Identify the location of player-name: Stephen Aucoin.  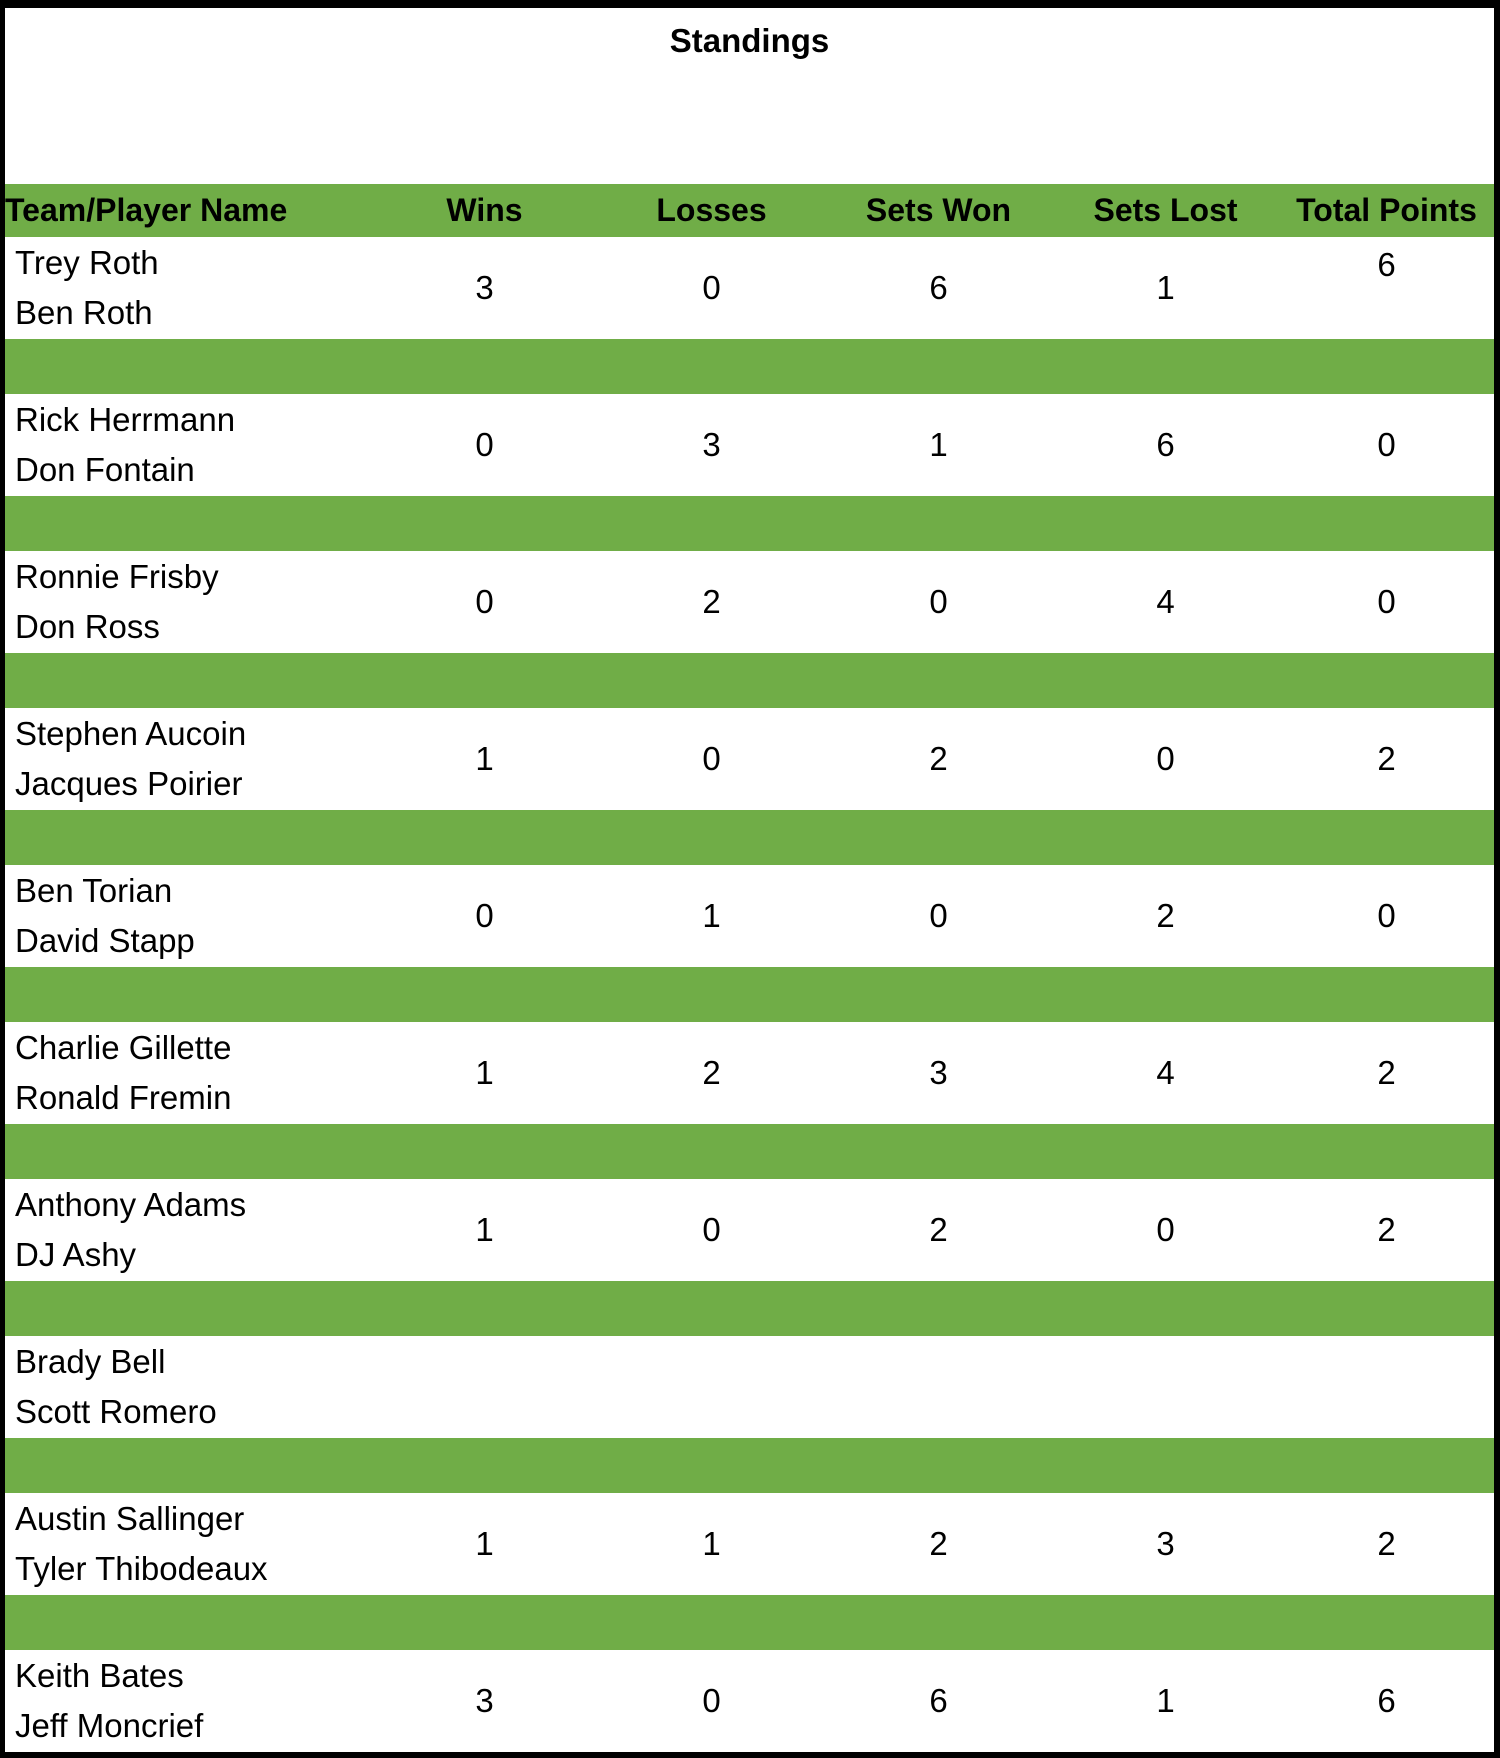
(131, 733).